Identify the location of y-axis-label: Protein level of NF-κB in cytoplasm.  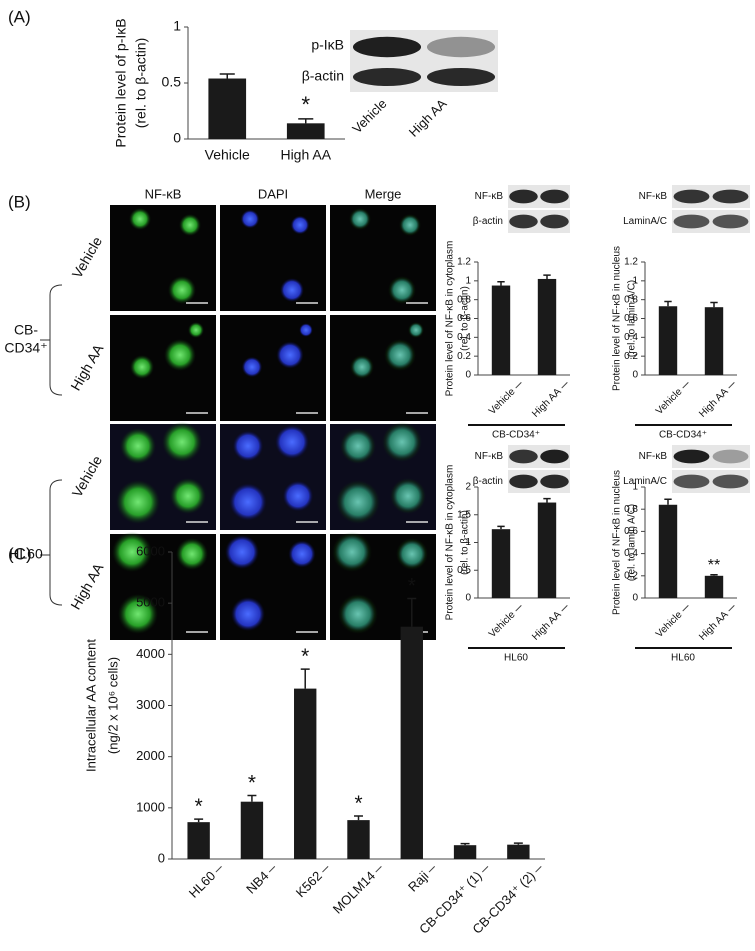
(450, 543).